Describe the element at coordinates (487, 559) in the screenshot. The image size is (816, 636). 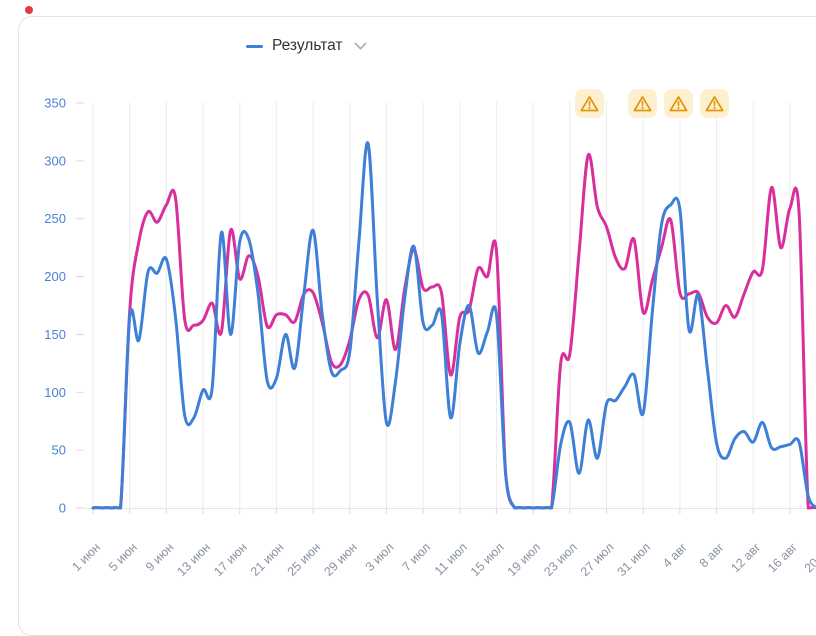
I see `x-tick-label: 15 июл` at that location.